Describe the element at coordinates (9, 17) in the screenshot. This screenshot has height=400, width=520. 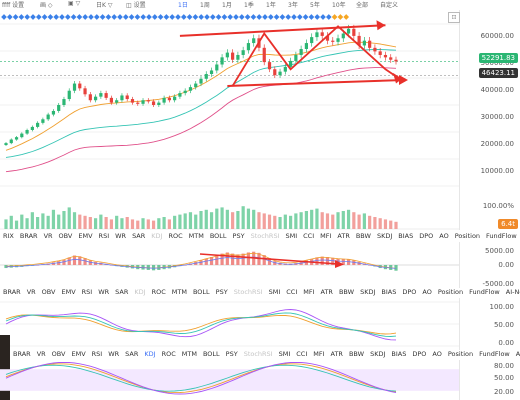
I see `signal-marker` at that location.